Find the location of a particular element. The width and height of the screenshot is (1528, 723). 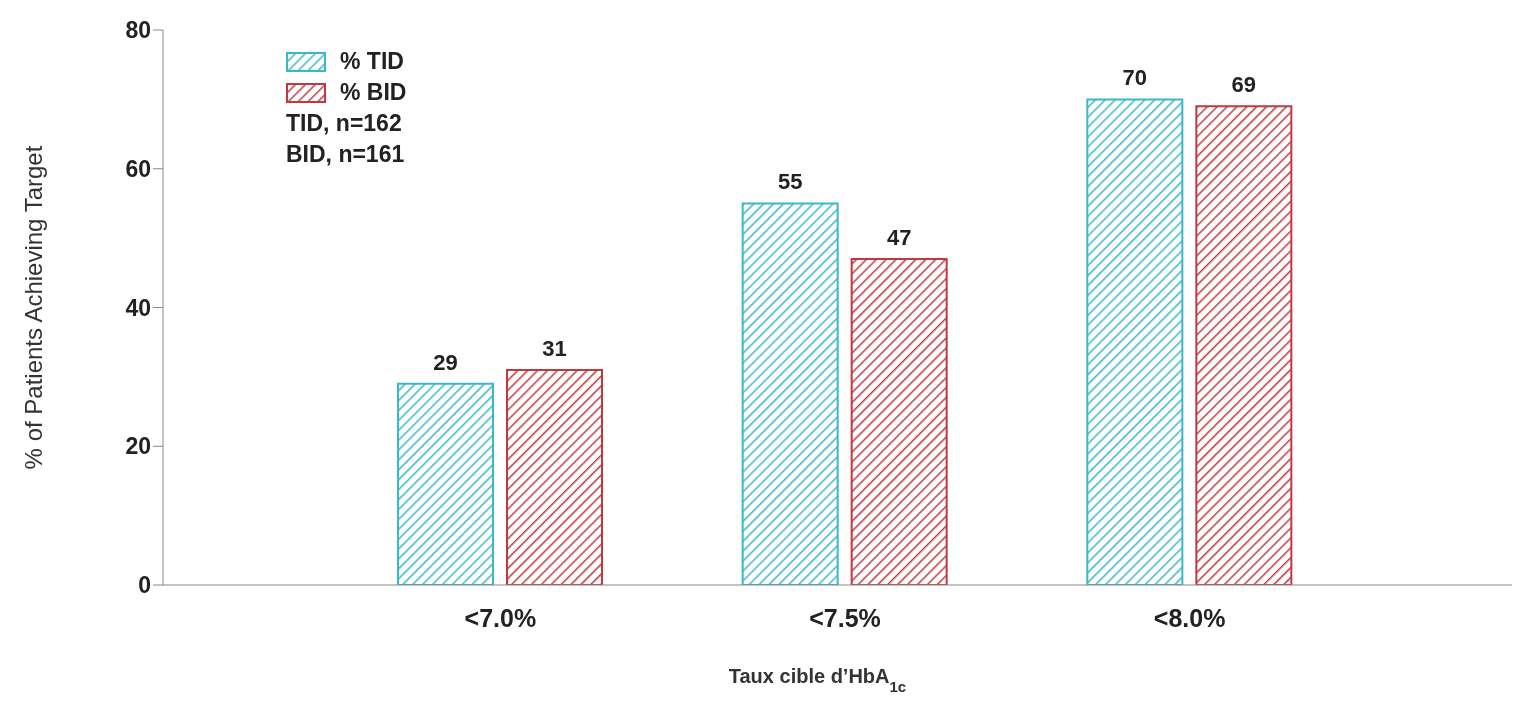

x-tick-label: <7.0% is located at coordinates (500, 617).